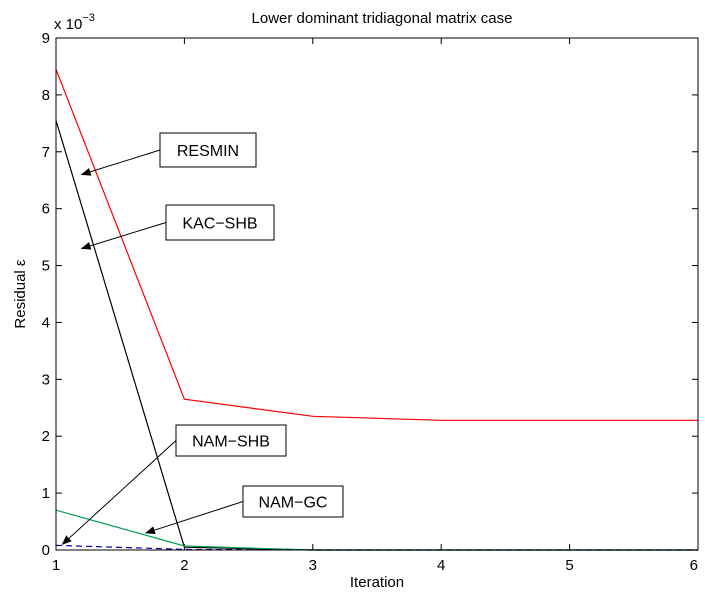 The width and height of the screenshot is (705, 595). Describe the element at coordinates (376, 547) in the screenshot. I see `series-line-nam-shb` at that location.